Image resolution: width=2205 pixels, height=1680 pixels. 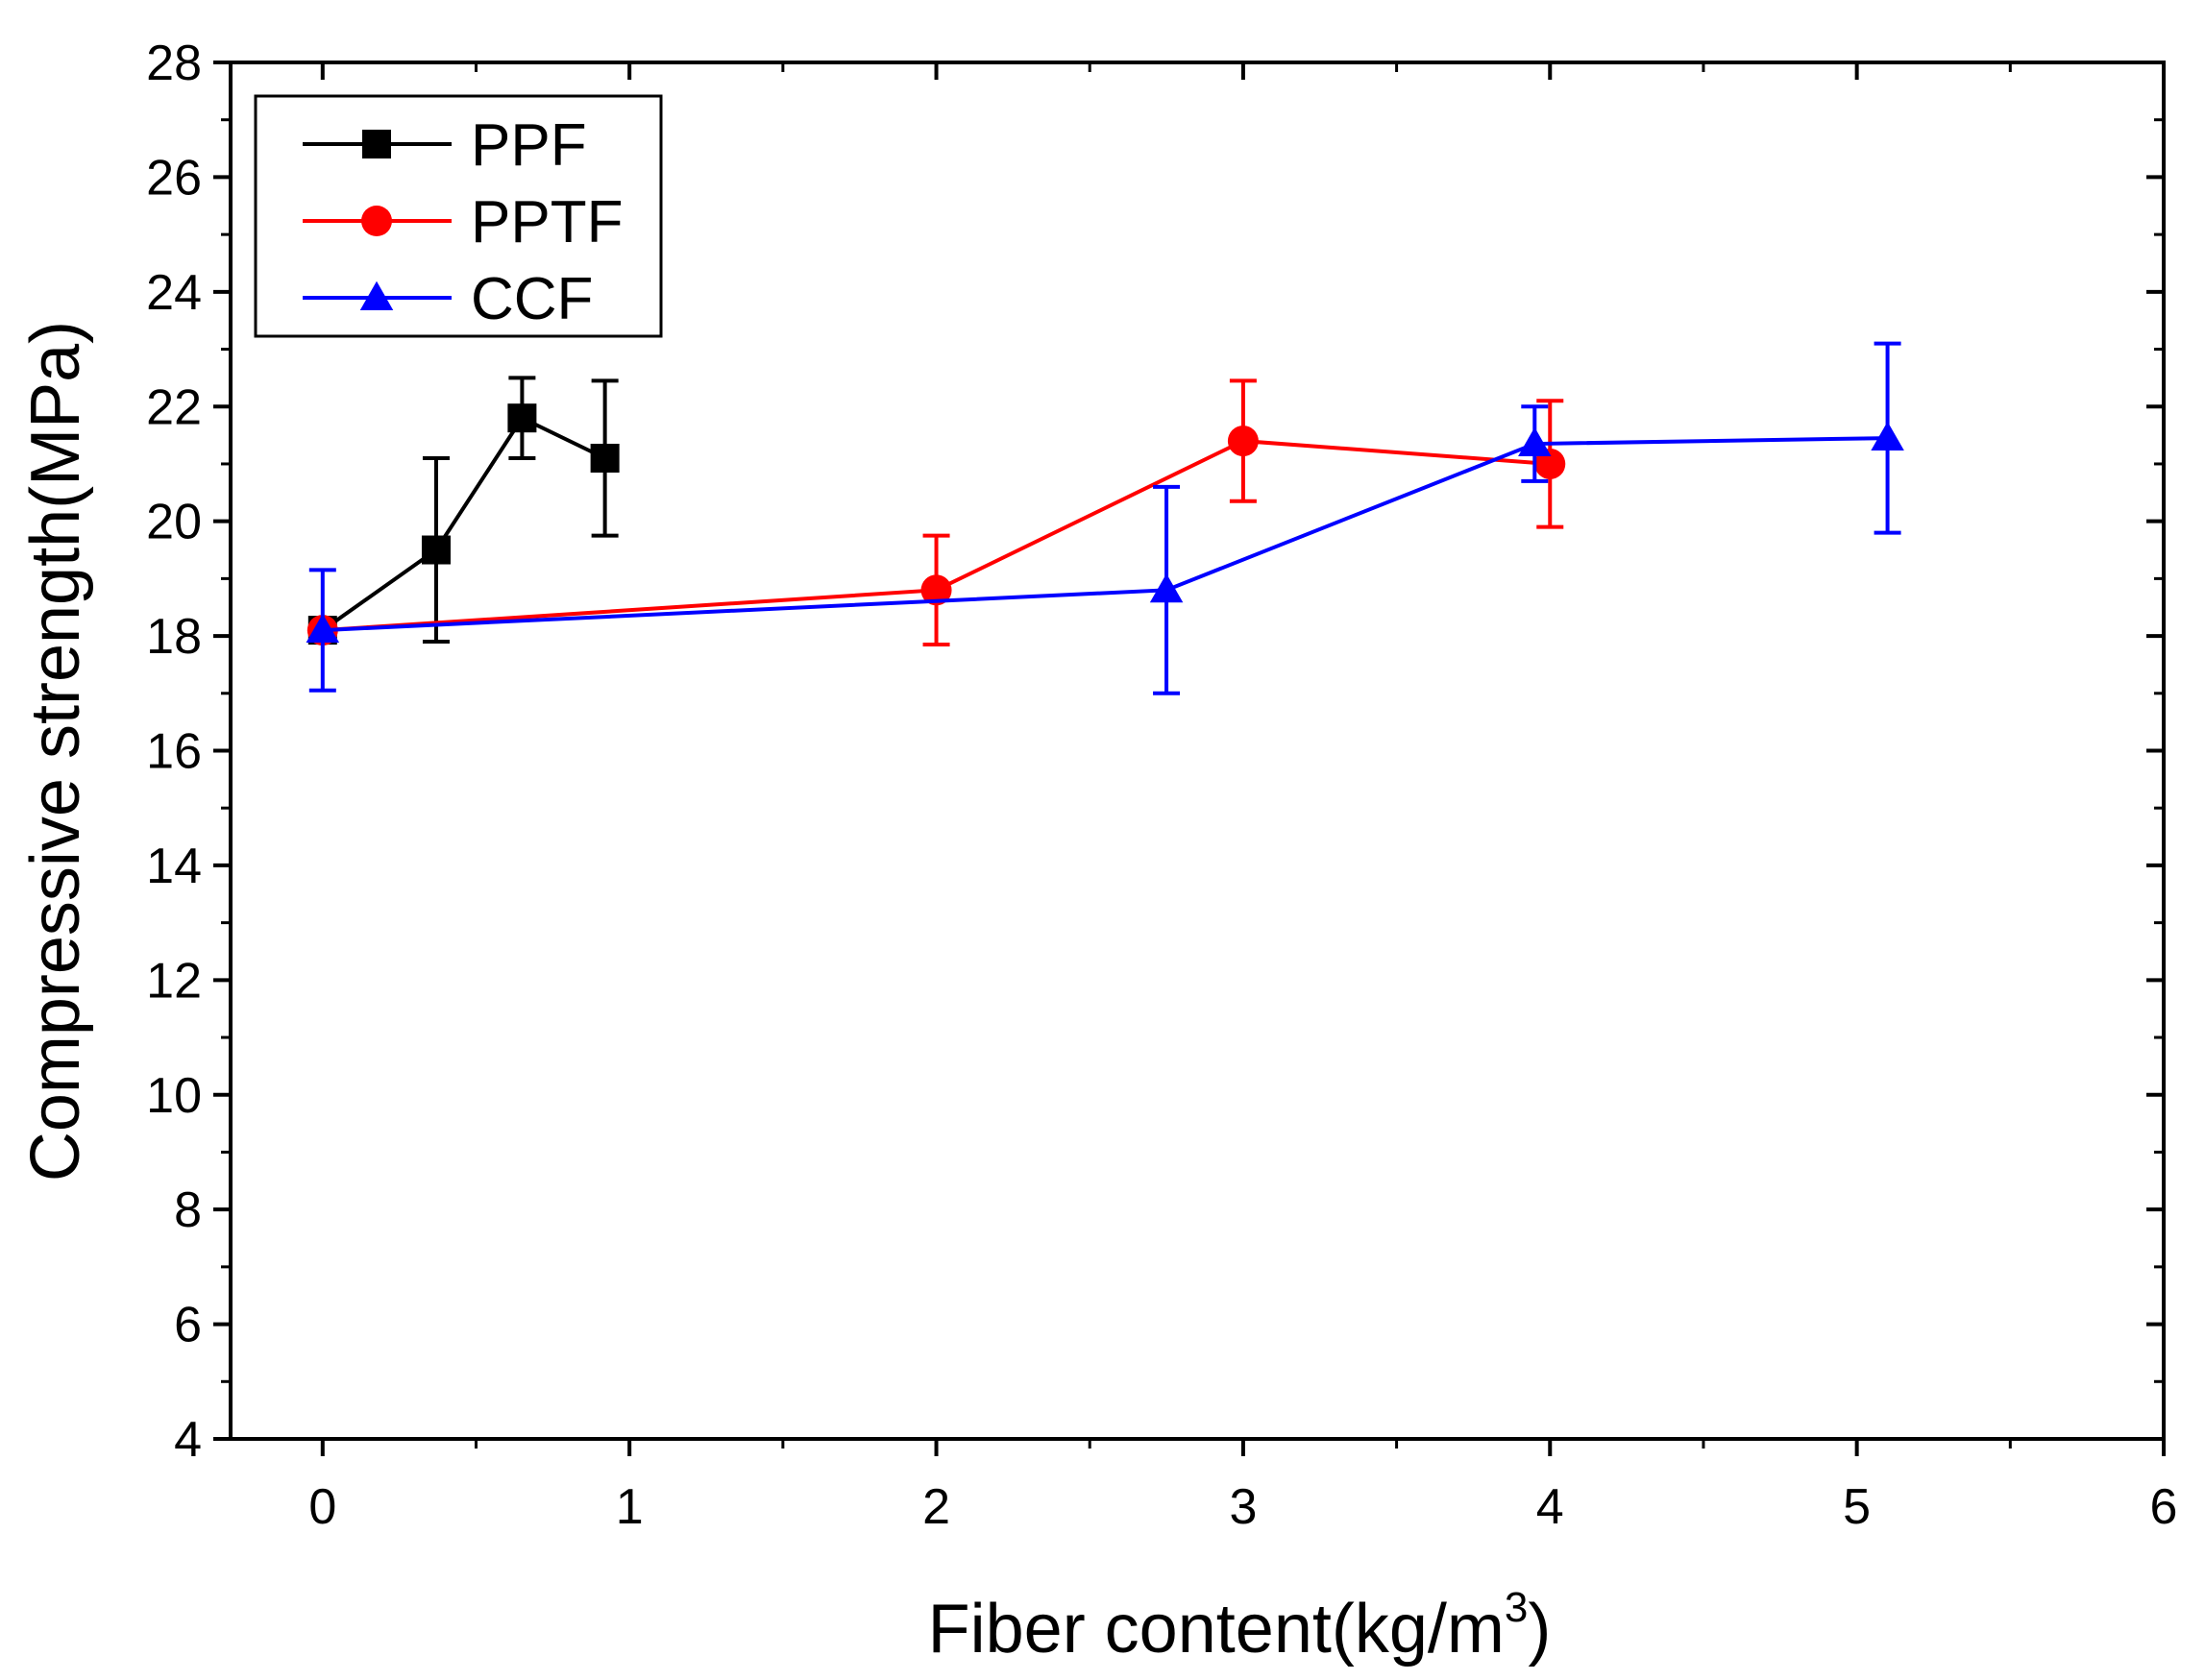 I want to click on legend-item-ppf: PPF, so click(x=445, y=145).